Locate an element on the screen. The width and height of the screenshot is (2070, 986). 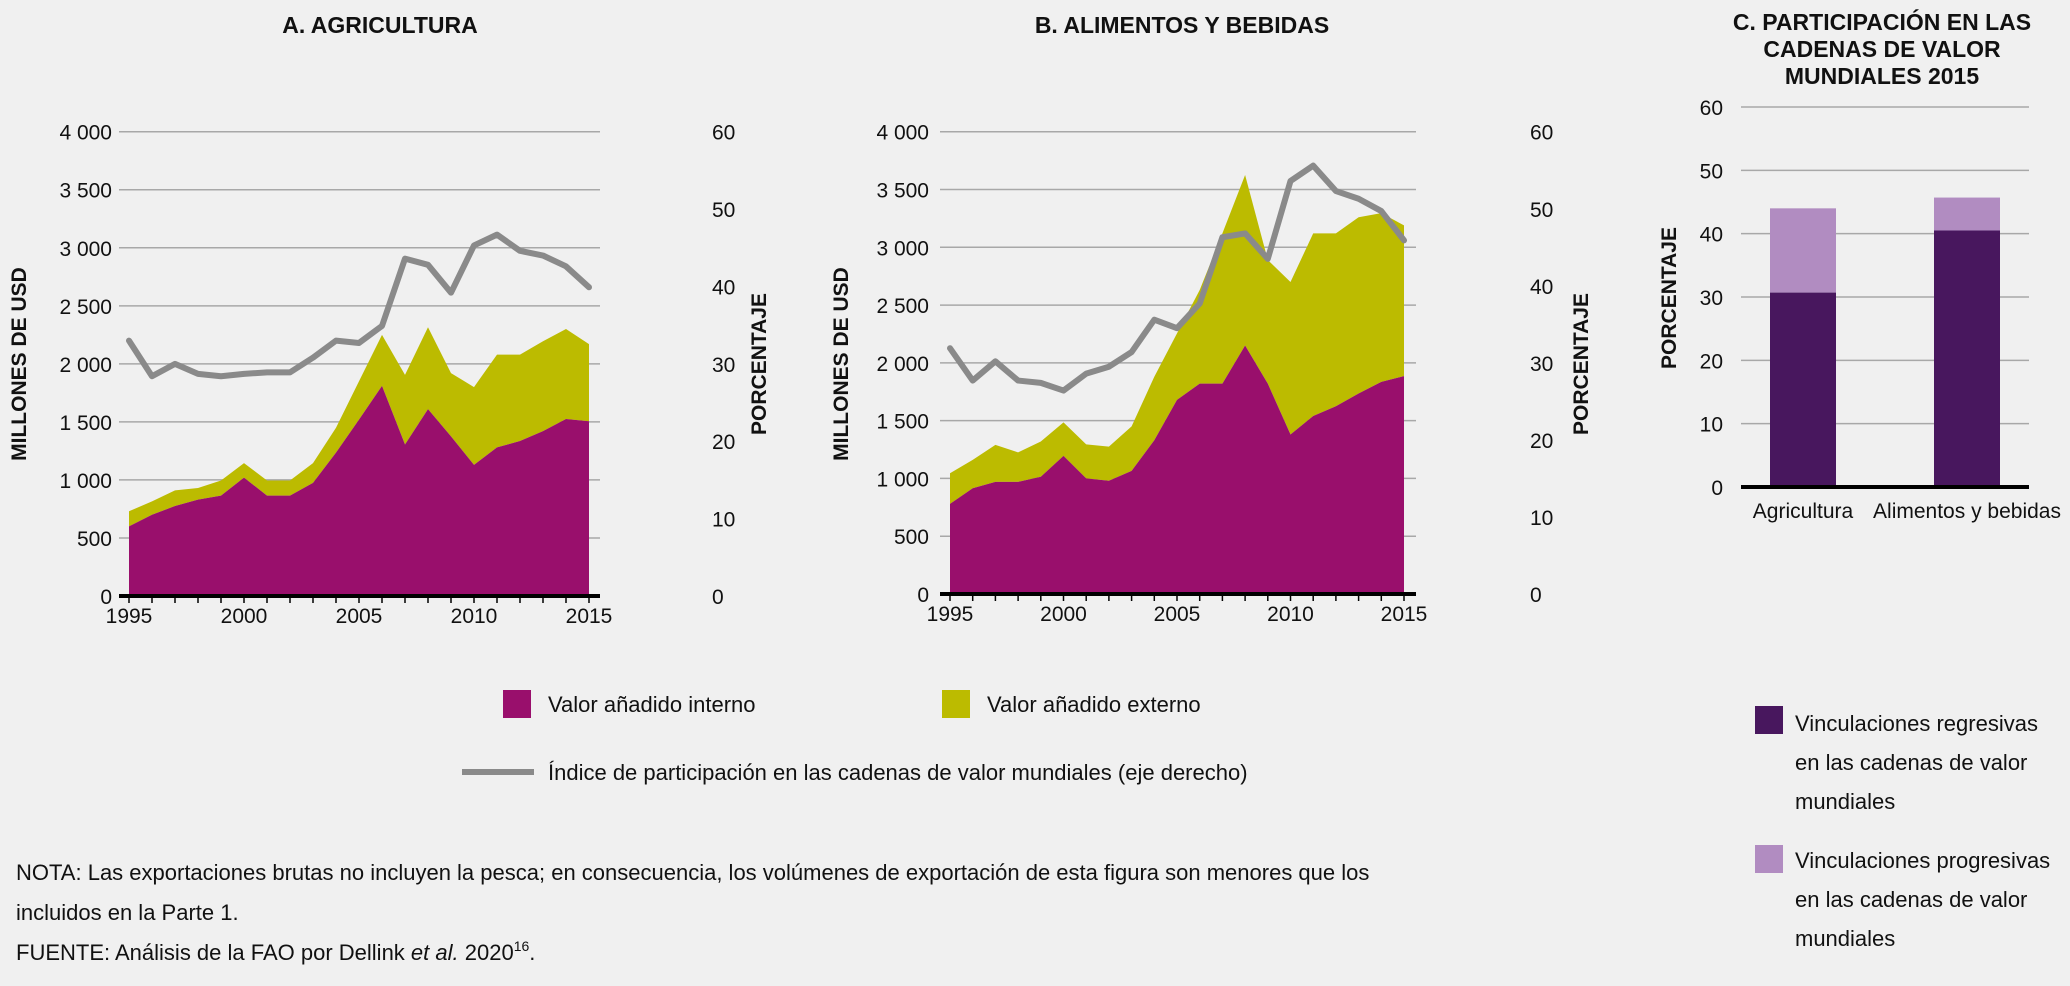
y-tick-label: 30 is located at coordinates (1711, 298).